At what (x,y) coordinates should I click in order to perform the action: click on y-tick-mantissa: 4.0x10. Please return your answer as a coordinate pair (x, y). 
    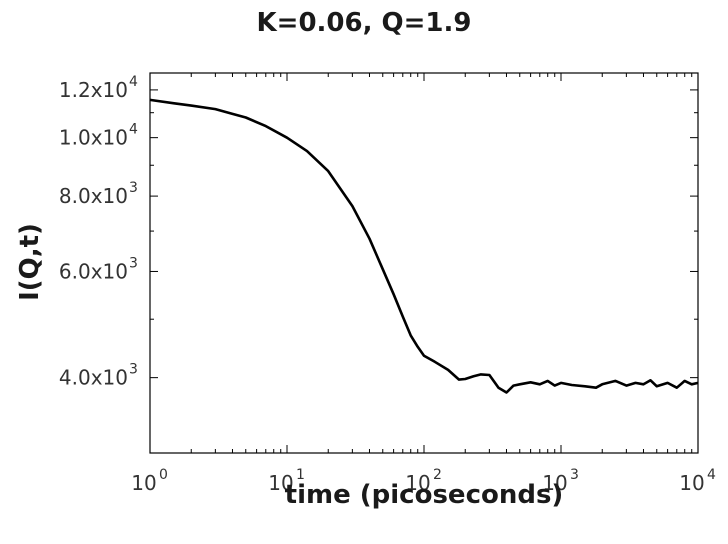
    Looking at the image, I should click on (93, 378).